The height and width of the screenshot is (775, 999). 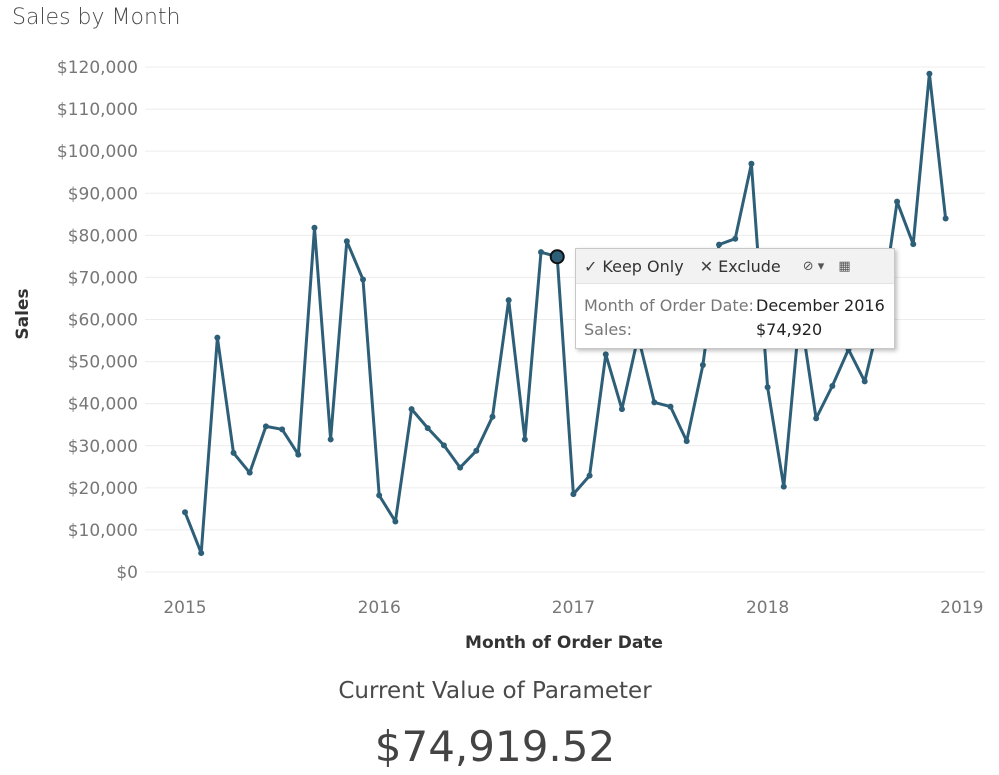 I want to click on x-tick-label: 2018, so click(x=767, y=608).